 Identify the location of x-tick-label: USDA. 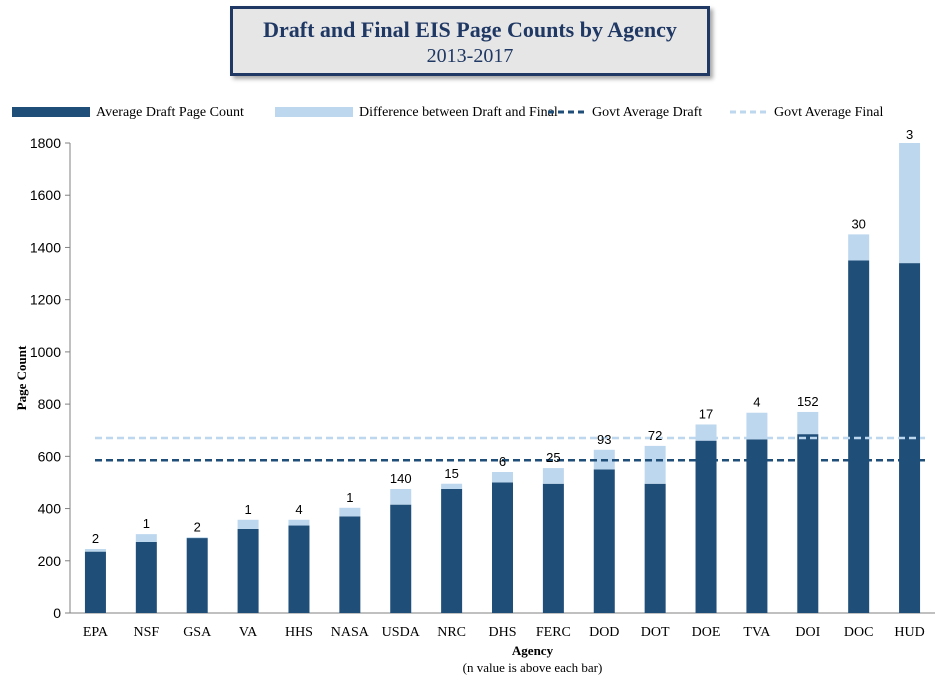
(401, 632).